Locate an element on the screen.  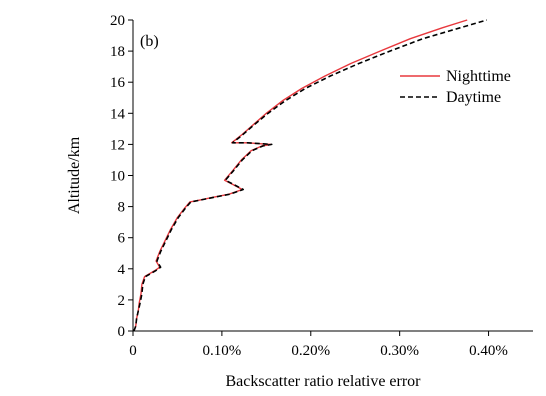
y-tick-label: 10 is located at coordinates (117, 177).